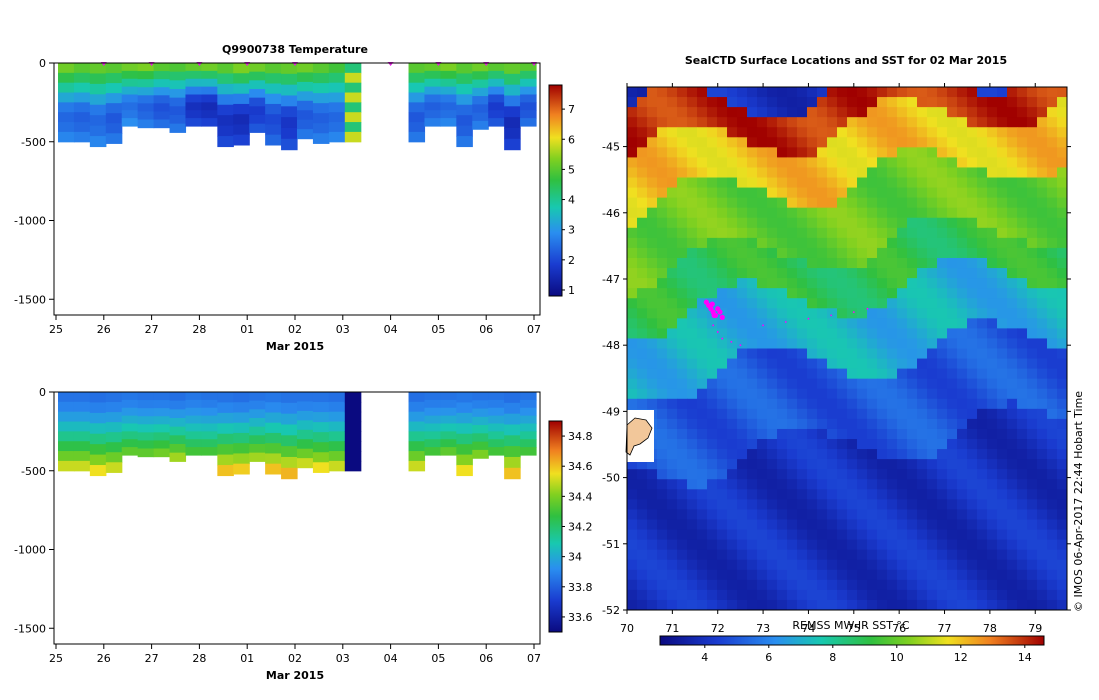  I want to click on x-tick-label: 26, so click(104, 329).